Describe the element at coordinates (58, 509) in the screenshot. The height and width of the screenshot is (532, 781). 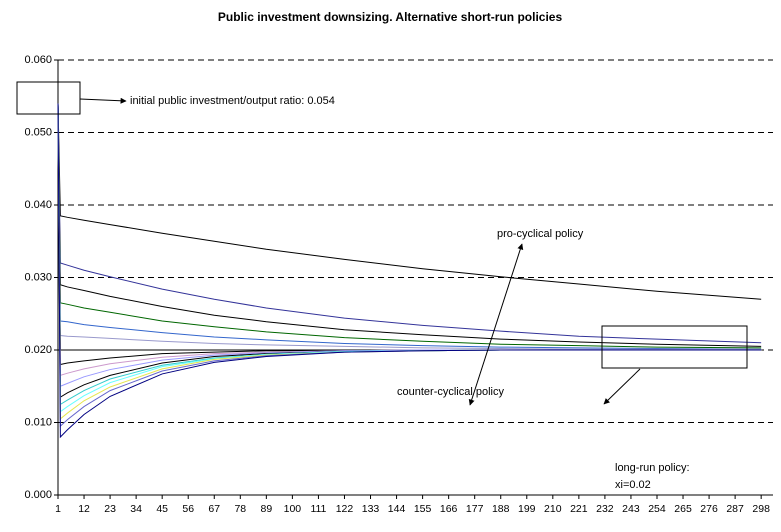
I see `x-tick-label: 1` at that location.